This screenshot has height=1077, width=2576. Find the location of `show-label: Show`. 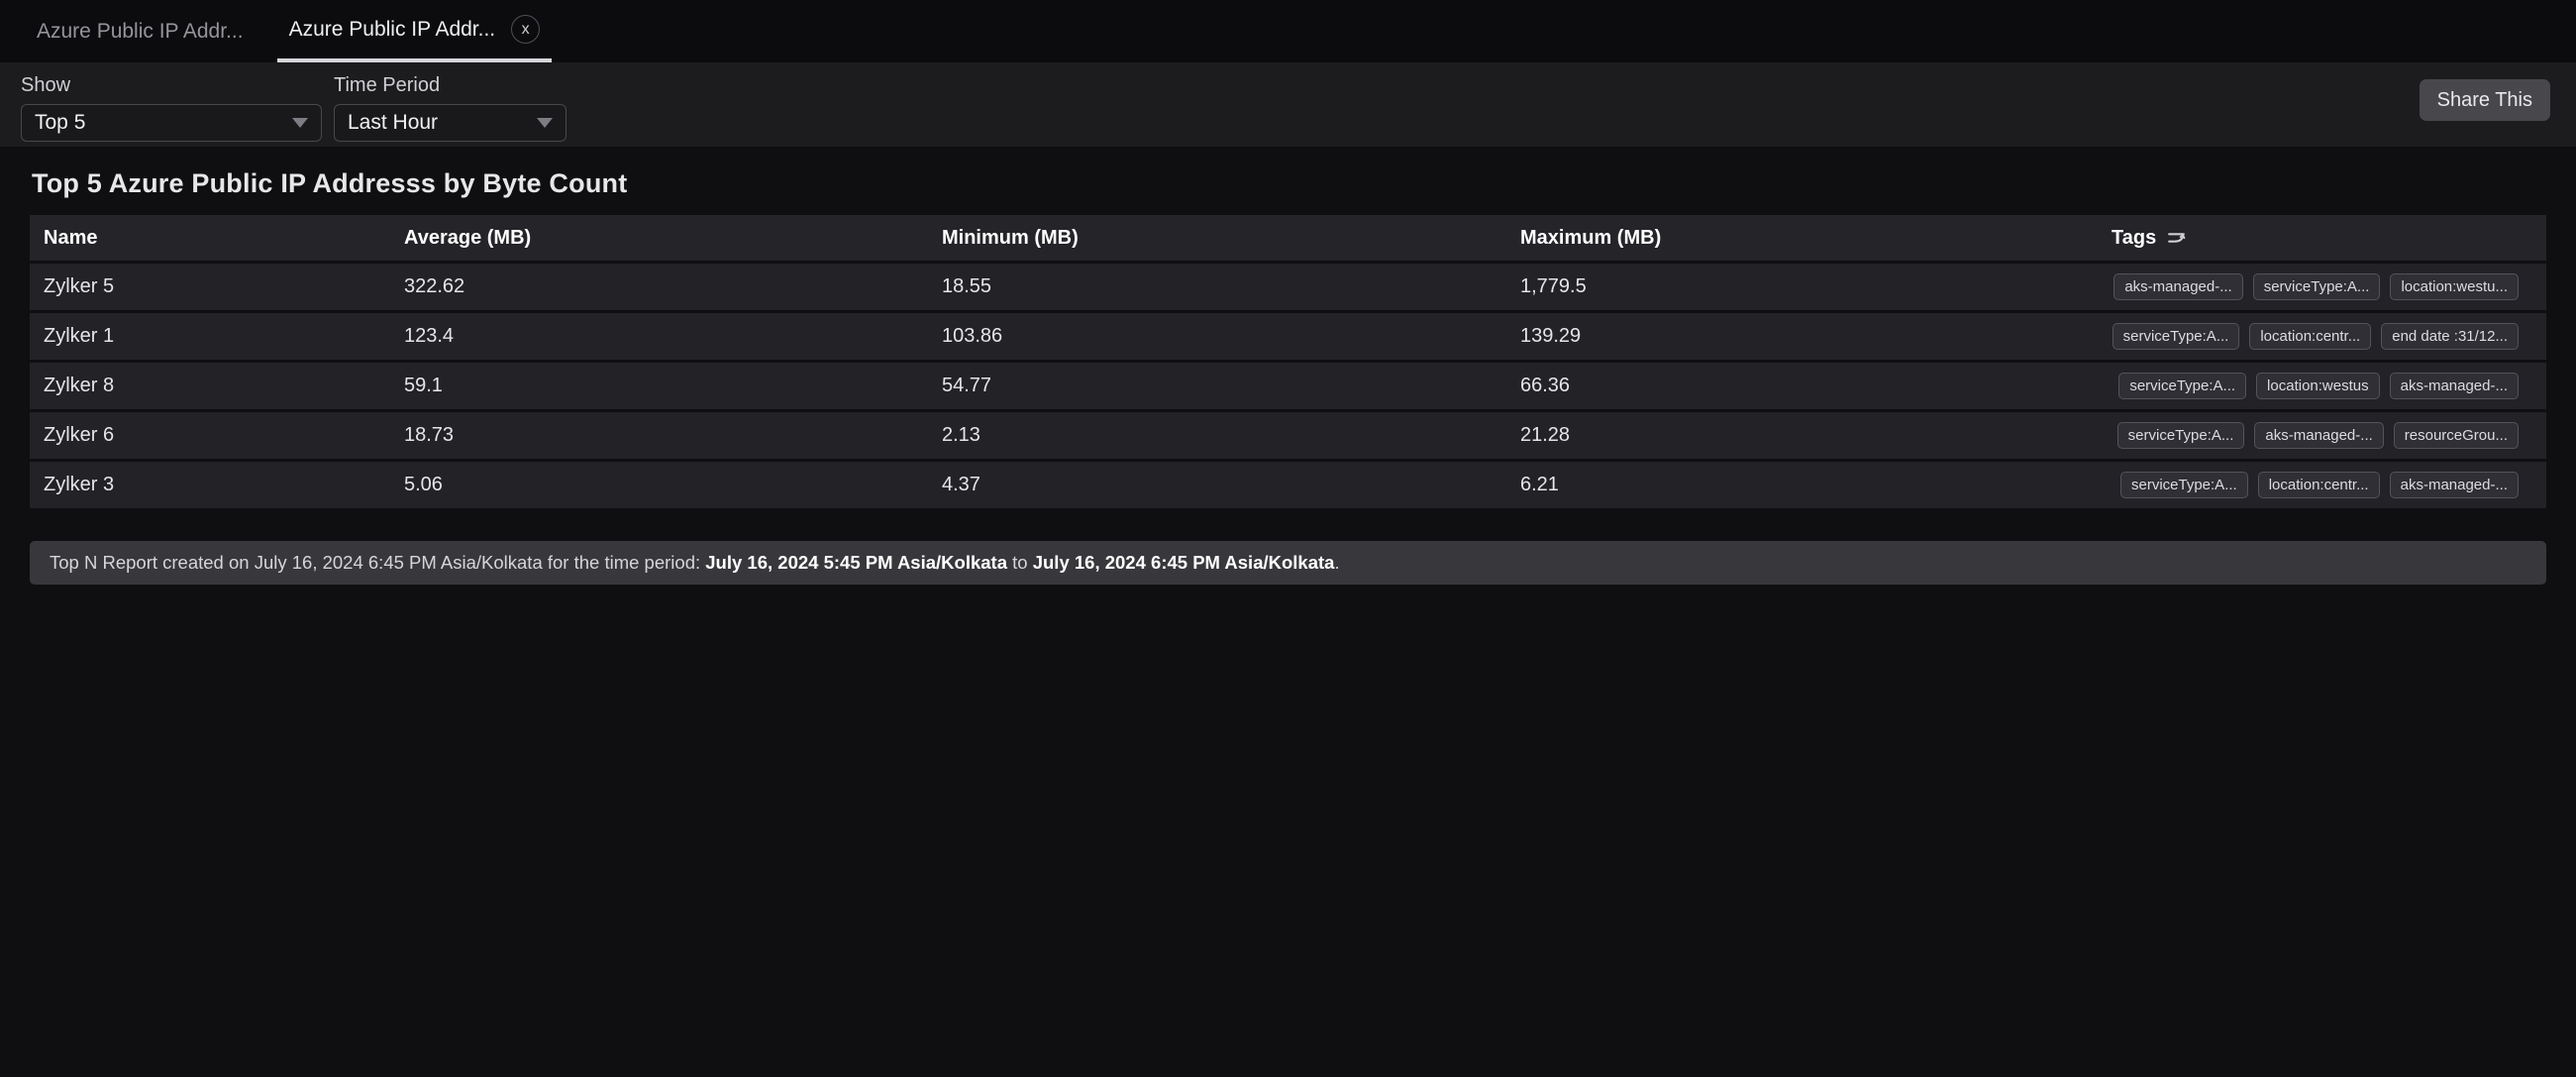

show-label: Show is located at coordinates (46, 85).